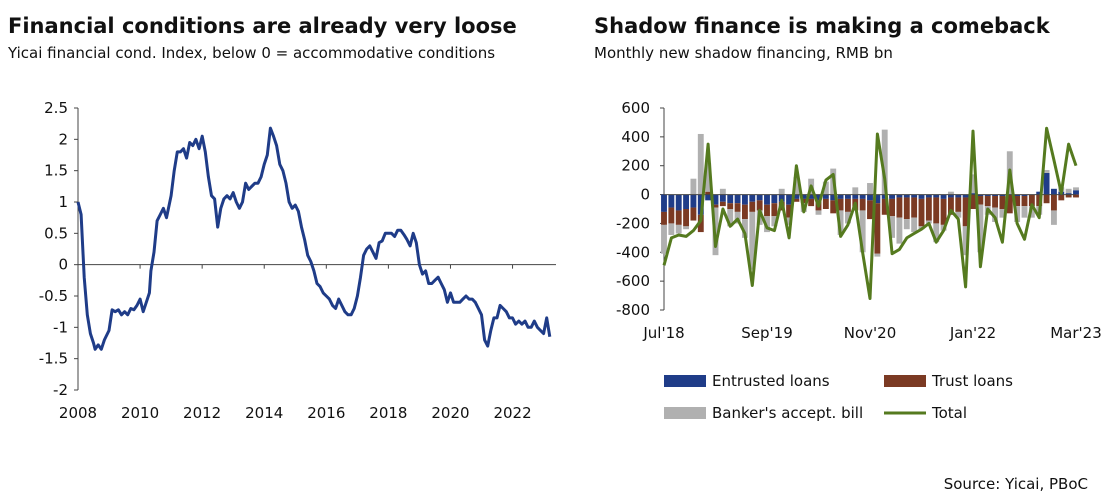 The image size is (1120, 504). What do you see at coordinates (905, 381) in the screenshot?
I see `legend-swatch-trust` at bounding box center [905, 381].